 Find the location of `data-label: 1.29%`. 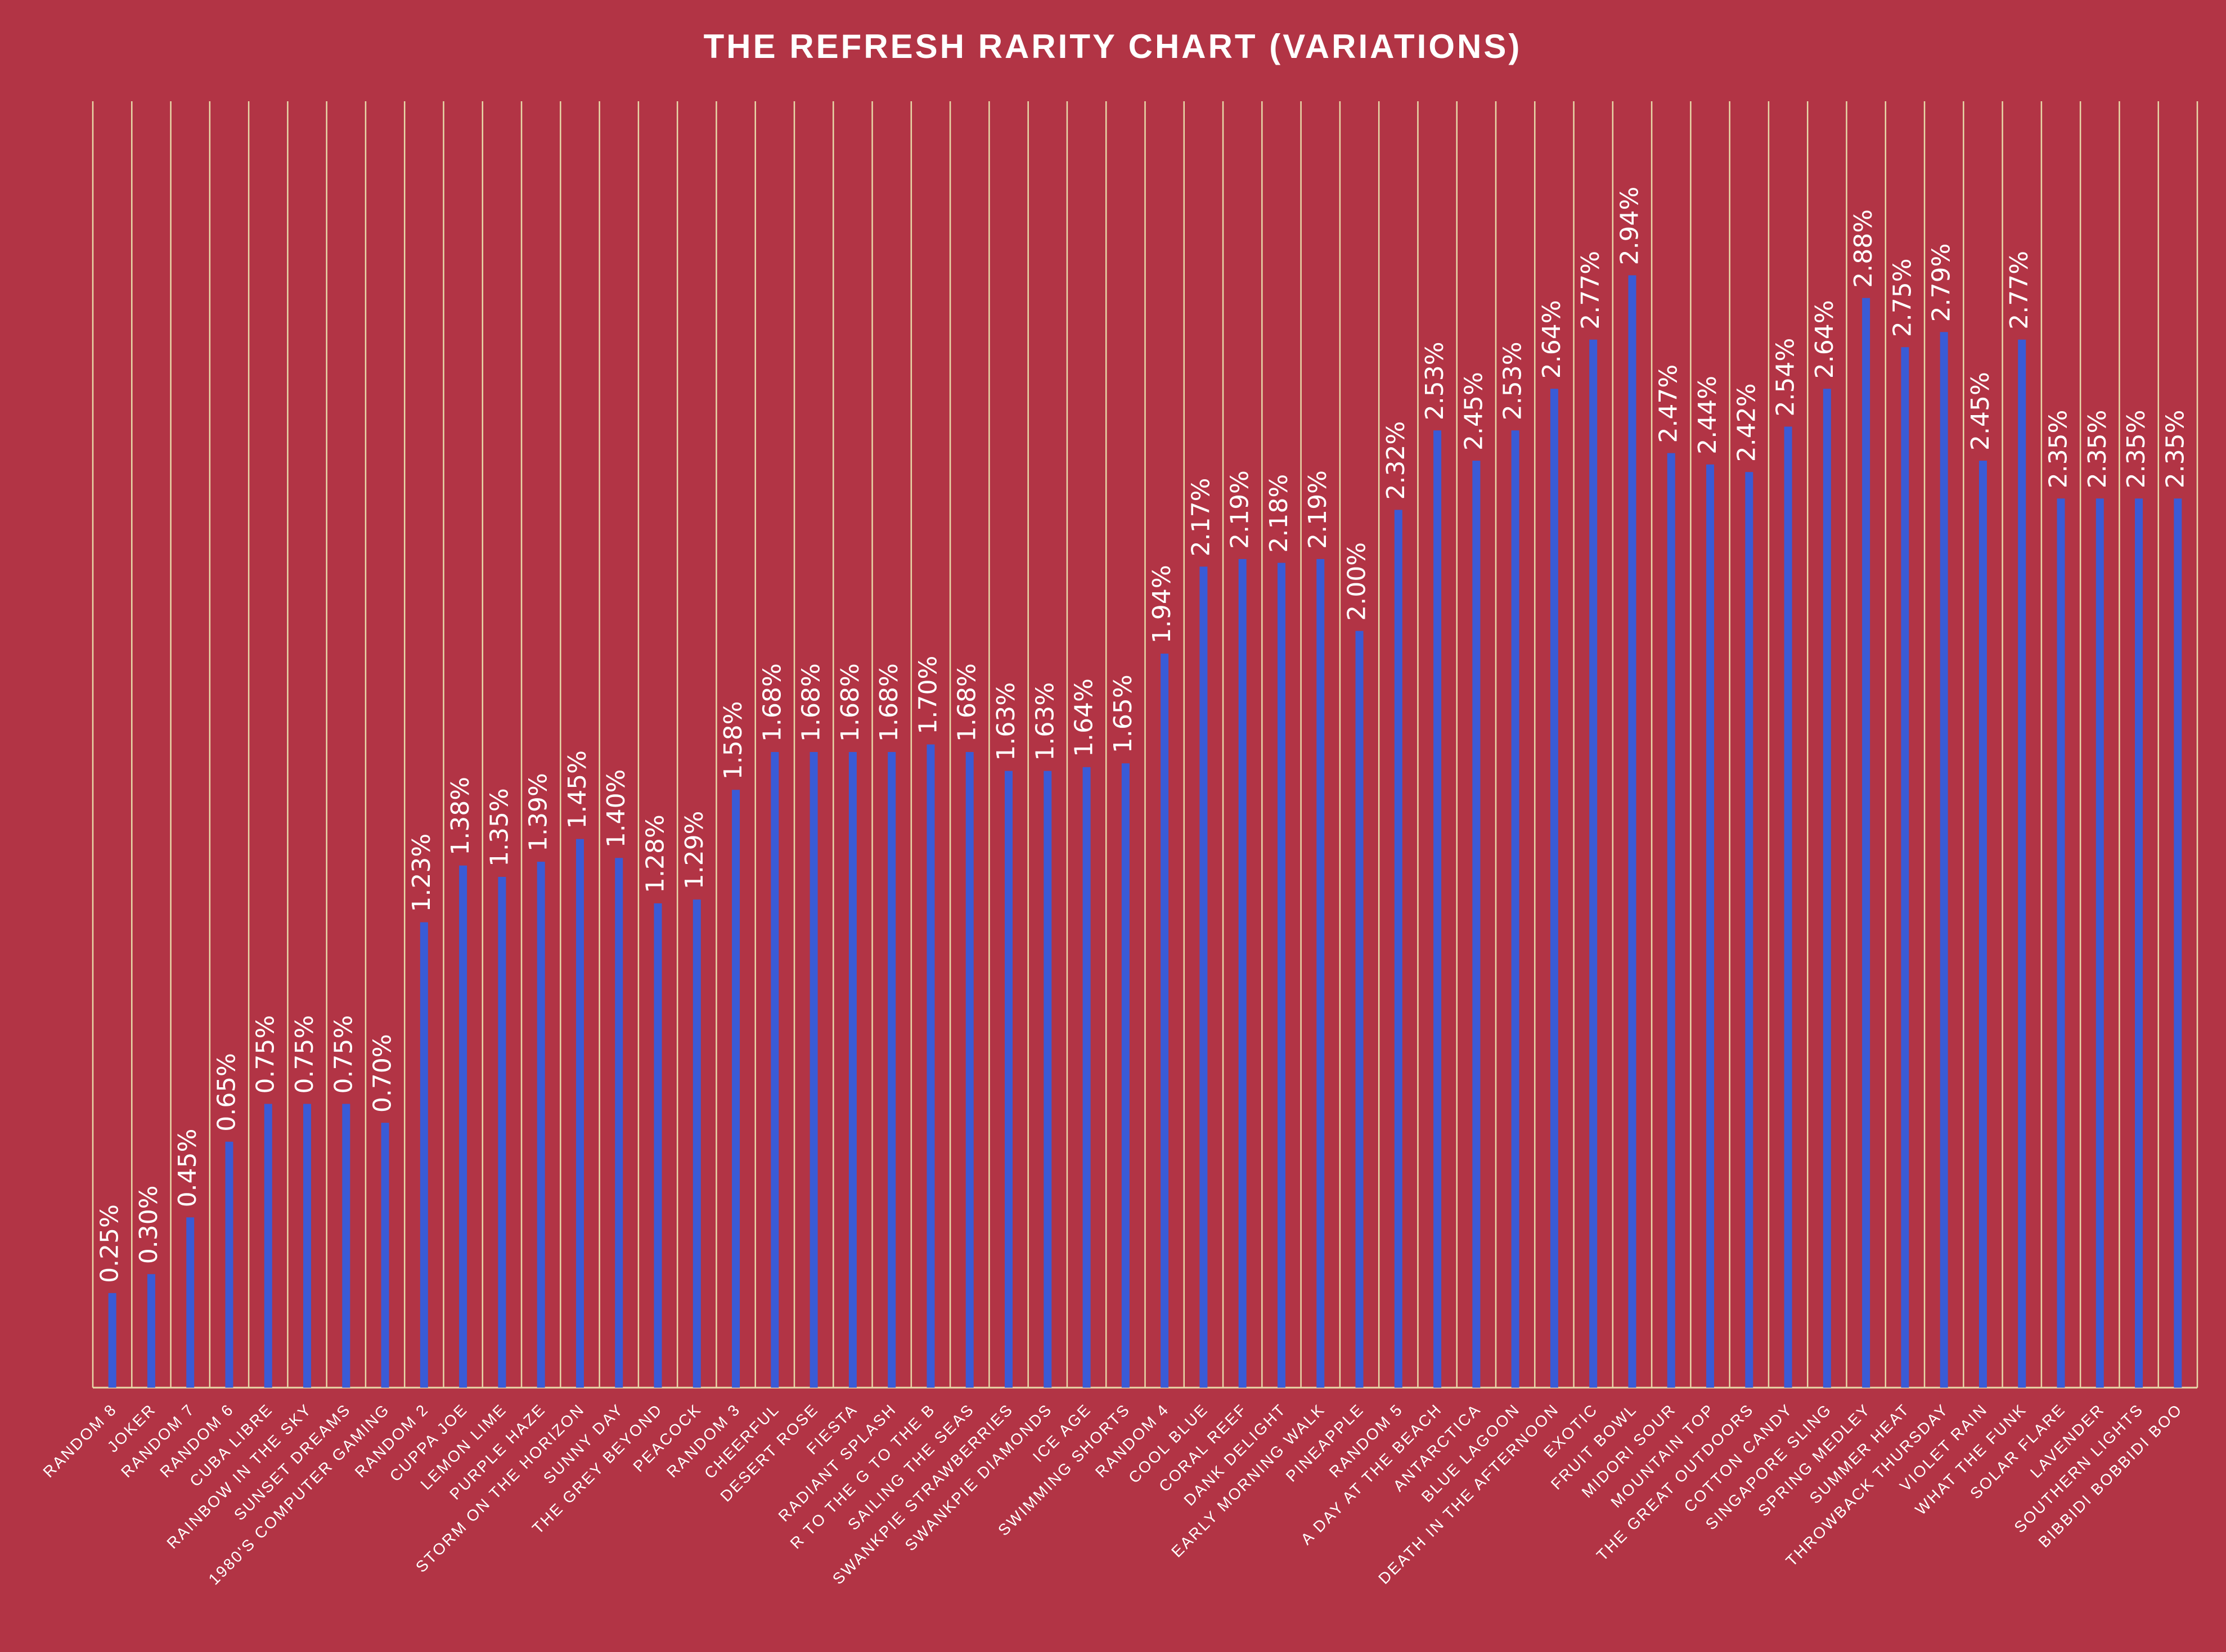

data-label: 1.29% is located at coordinates (694, 850).